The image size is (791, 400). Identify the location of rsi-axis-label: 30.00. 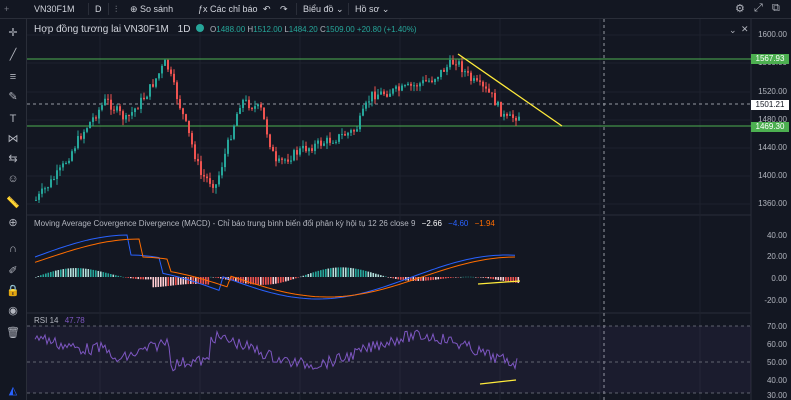
(776, 395).